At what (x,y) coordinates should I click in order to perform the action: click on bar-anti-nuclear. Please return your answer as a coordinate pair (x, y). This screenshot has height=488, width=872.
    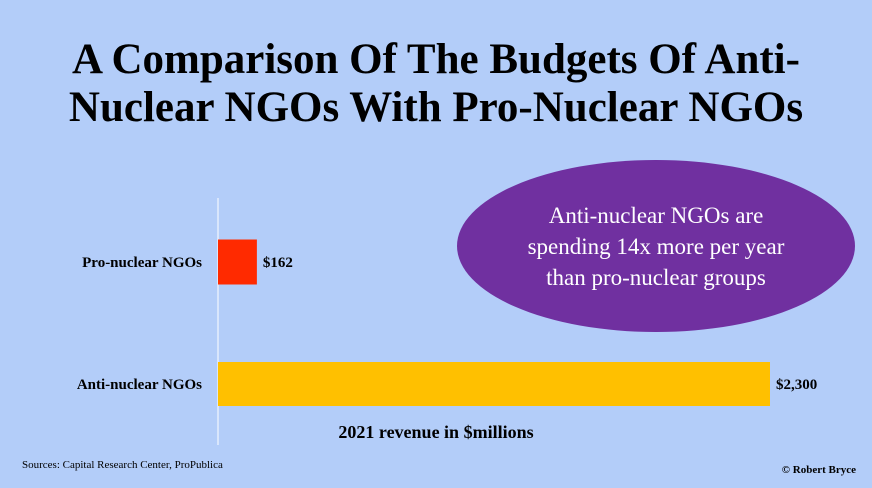
    Looking at the image, I should click on (494, 384).